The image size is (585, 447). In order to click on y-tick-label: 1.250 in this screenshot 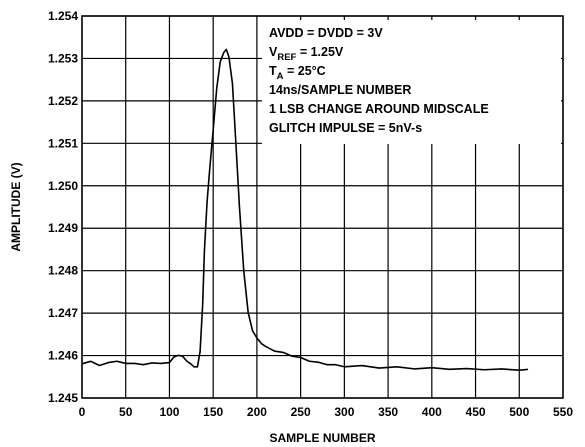, I will do `click(63, 186)`.